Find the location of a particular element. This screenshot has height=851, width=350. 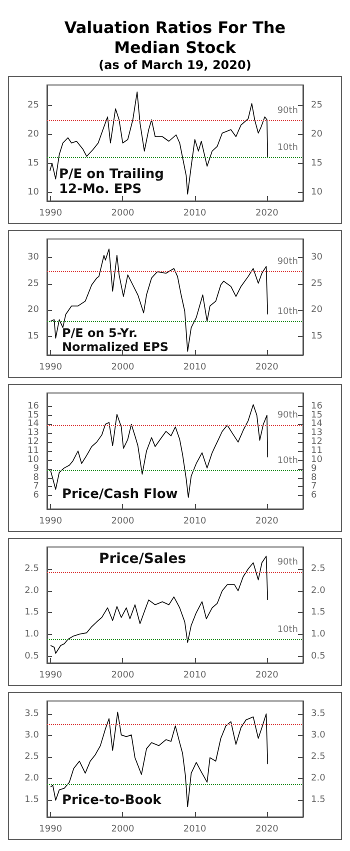

y2-tick-label: 6 is located at coordinates (314, 495).